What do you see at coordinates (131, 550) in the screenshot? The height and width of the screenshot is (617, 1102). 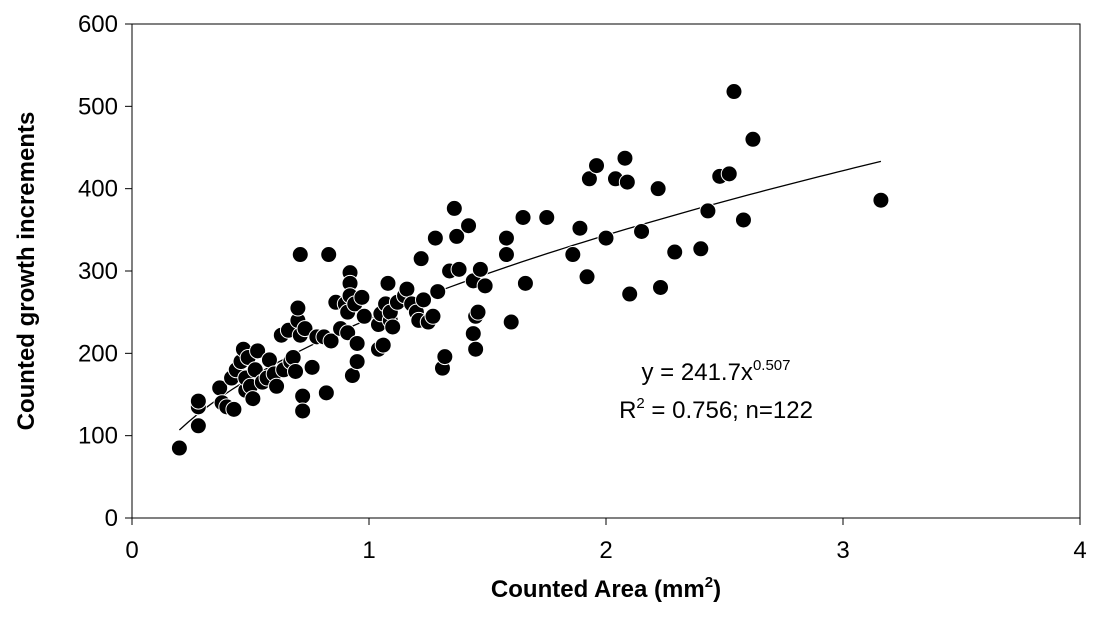 I see `x-tick-label: 0` at bounding box center [131, 550].